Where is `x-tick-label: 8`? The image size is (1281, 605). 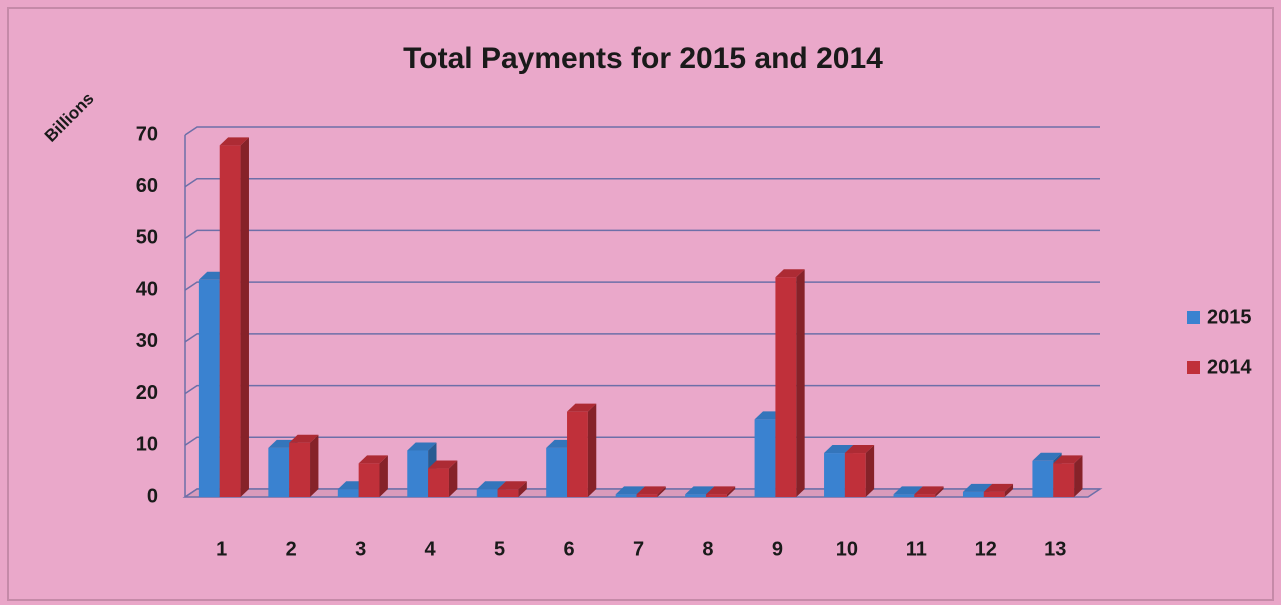 x-tick-label: 8 is located at coordinates (707, 549).